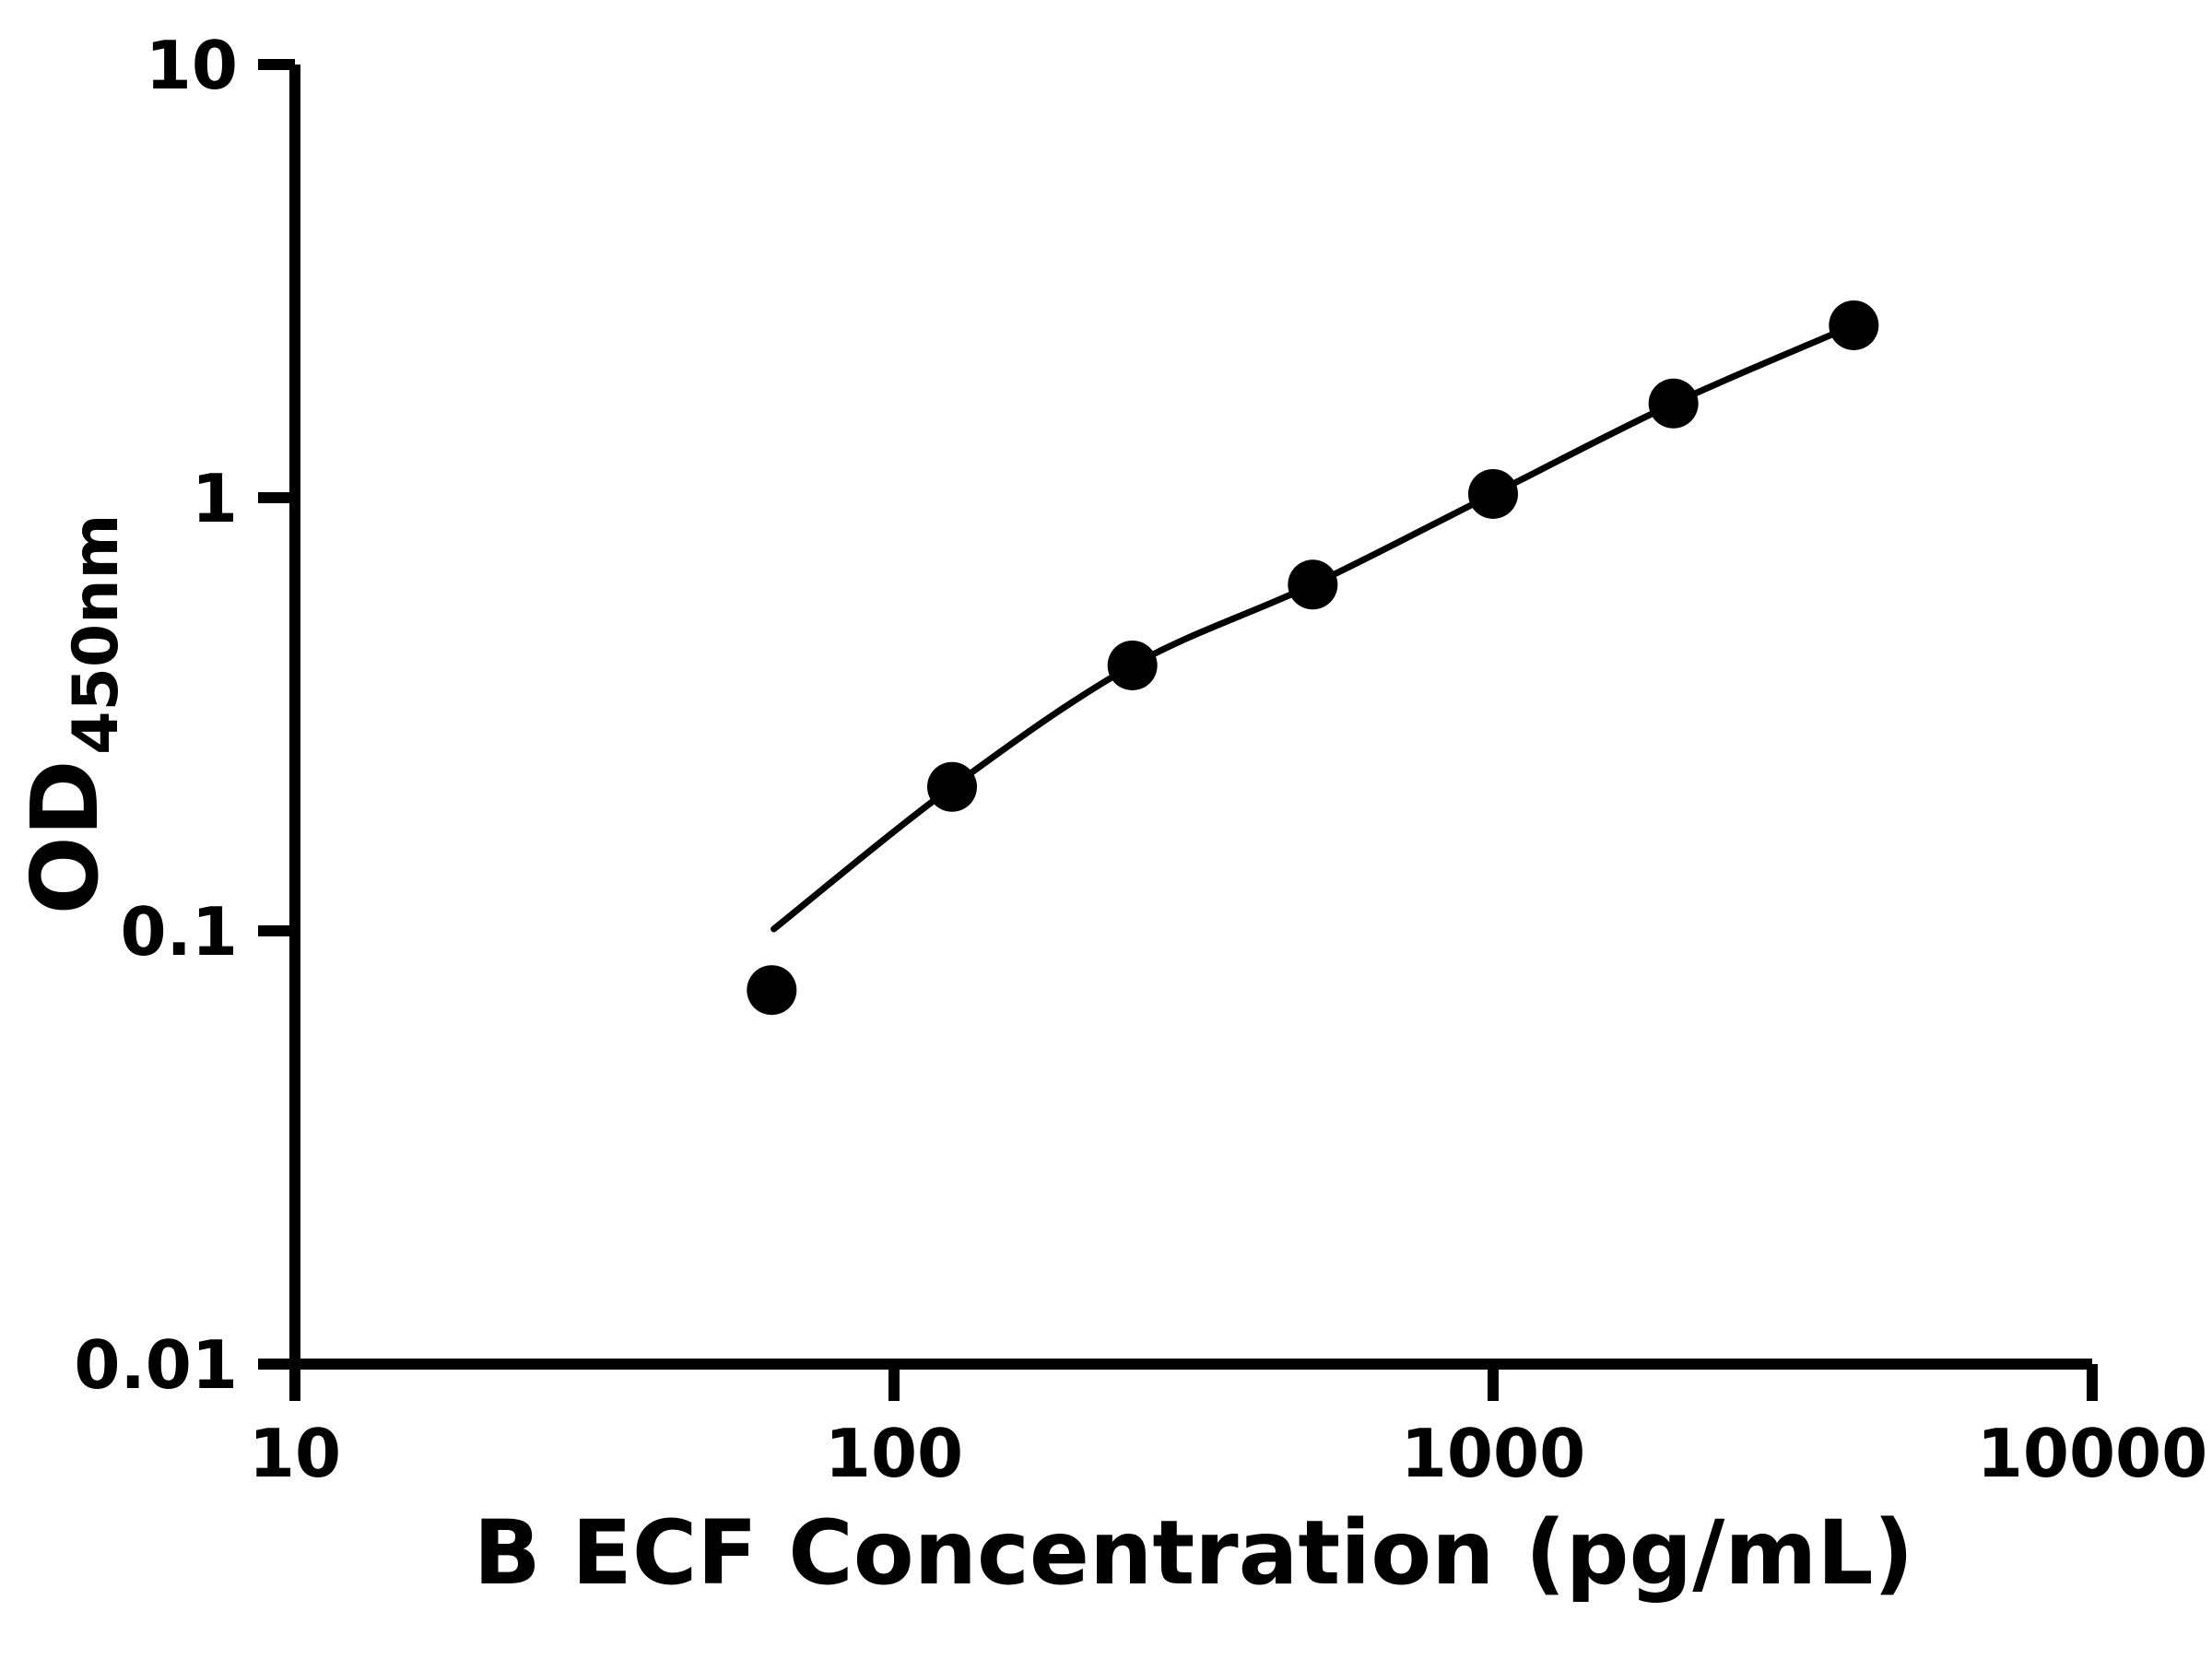 The image size is (2212, 1659). Describe the element at coordinates (96, 634) in the screenshot. I see `y-axis-title-subscript: 450nm` at that location.